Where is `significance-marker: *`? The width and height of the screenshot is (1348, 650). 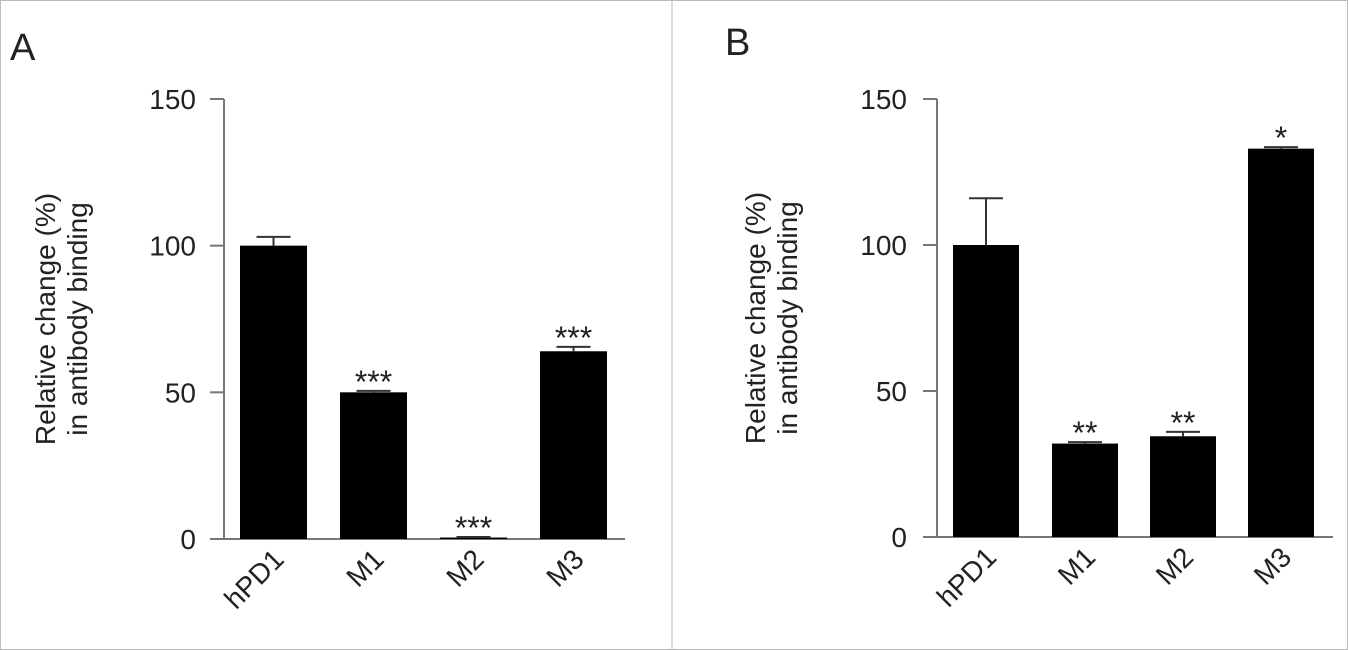 significance-marker: * is located at coordinates (1281, 138).